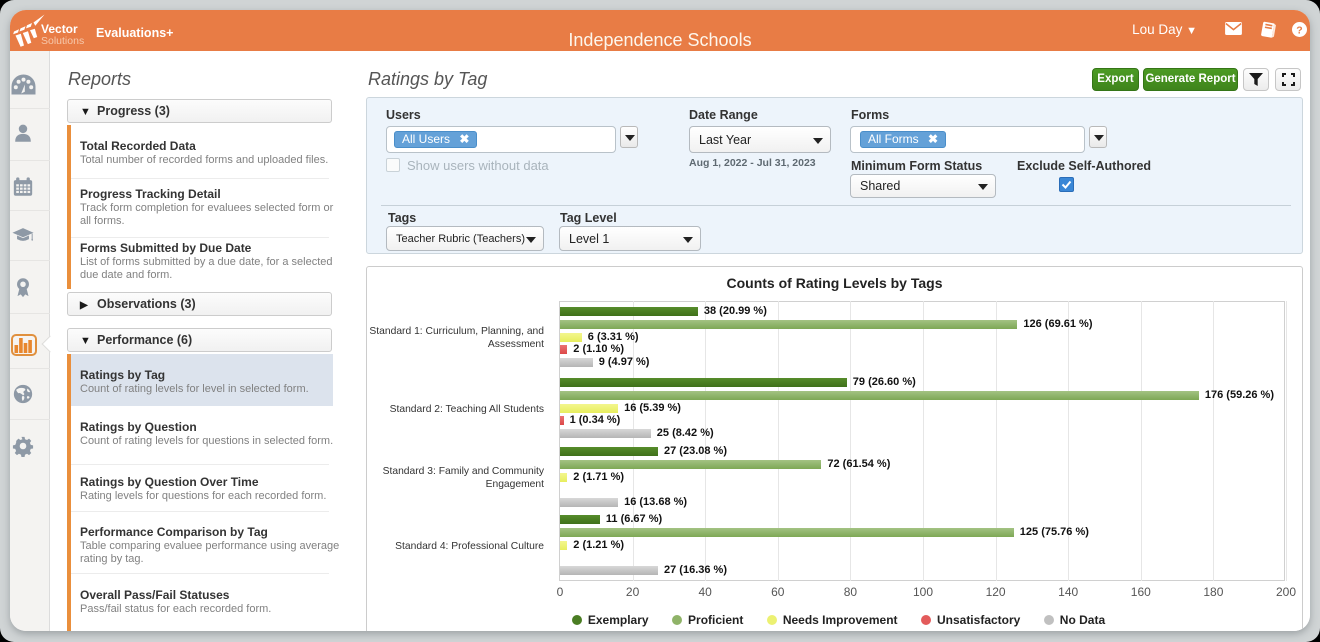 The width and height of the screenshot is (1320, 642). I want to click on svg-text: Vector, so click(59, 29).